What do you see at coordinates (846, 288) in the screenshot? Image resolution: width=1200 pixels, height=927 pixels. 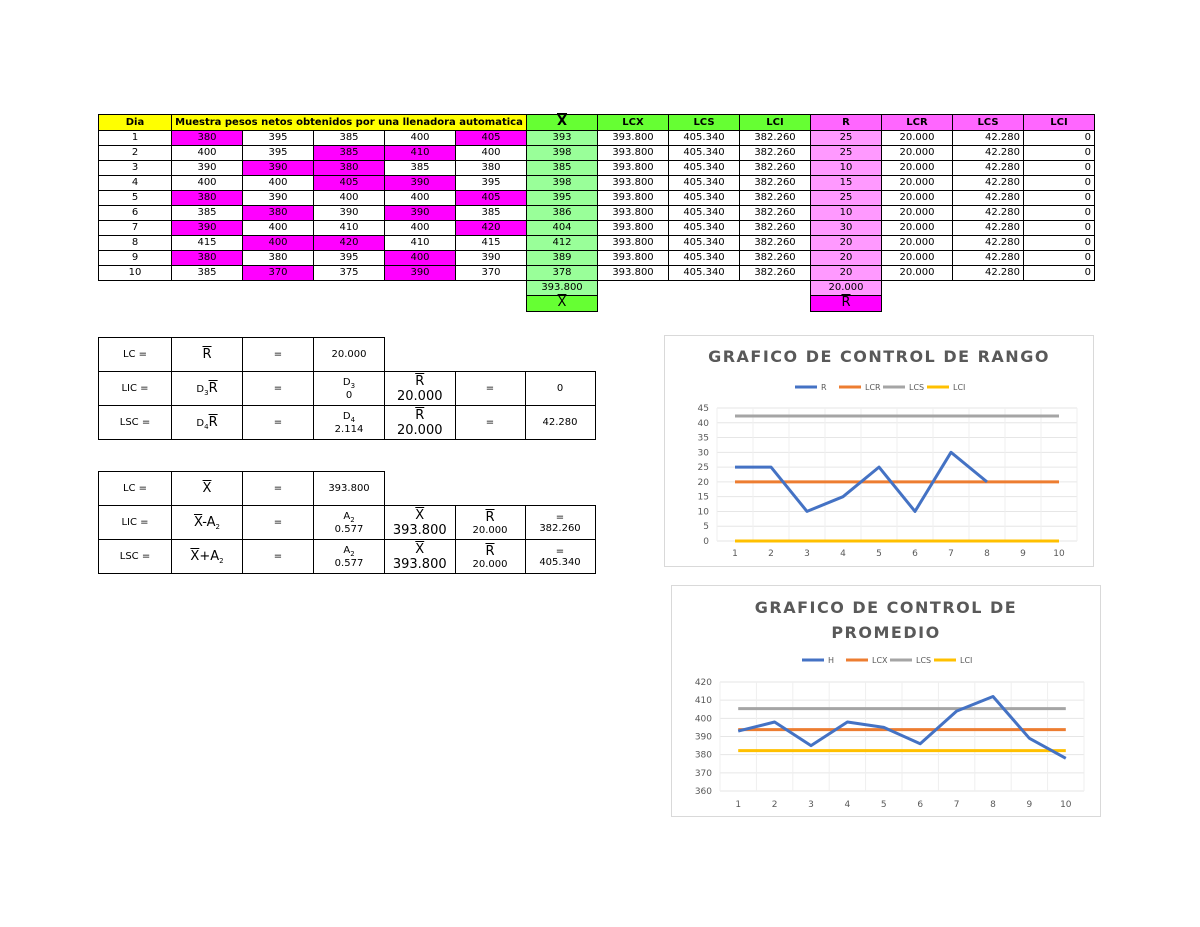 I see `summary-r-bar-value: 20.000` at bounding box center [846, 288].